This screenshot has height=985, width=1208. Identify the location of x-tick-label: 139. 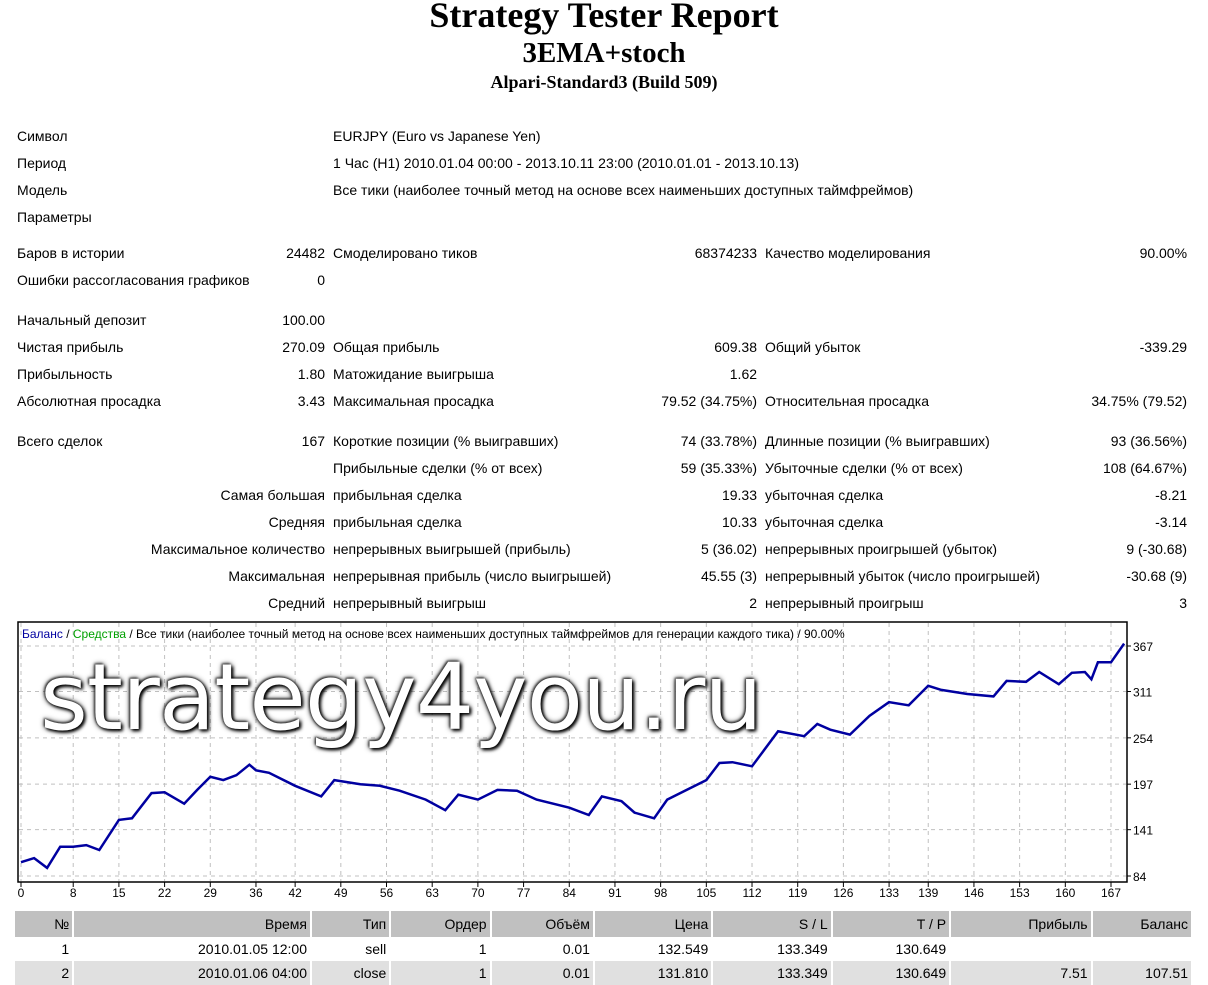
(928, 893).